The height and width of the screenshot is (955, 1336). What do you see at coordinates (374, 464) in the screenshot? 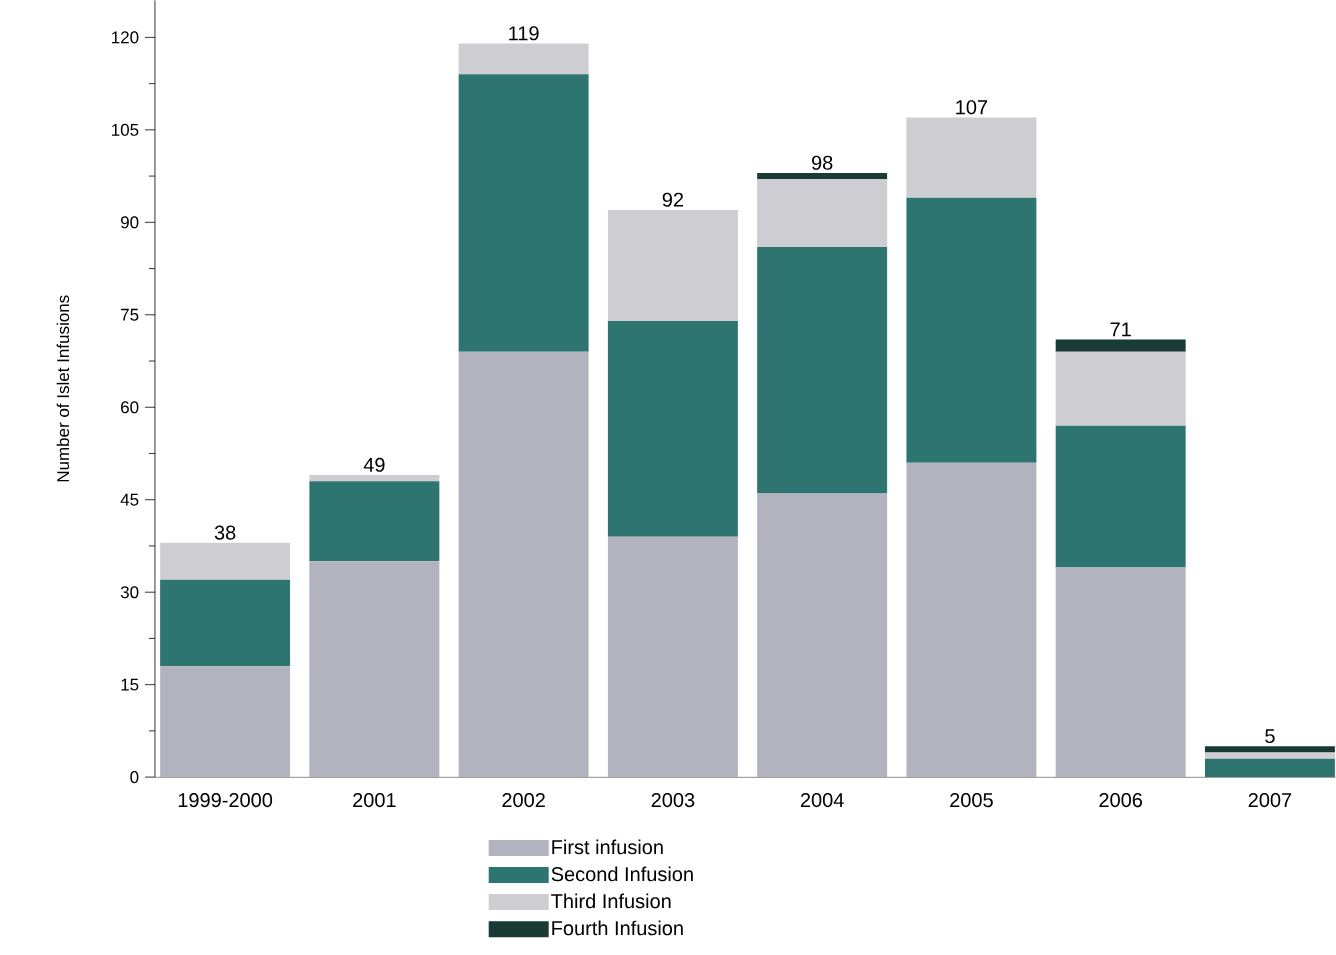
I see `total-label: 49` at bounding box center [374, 464].